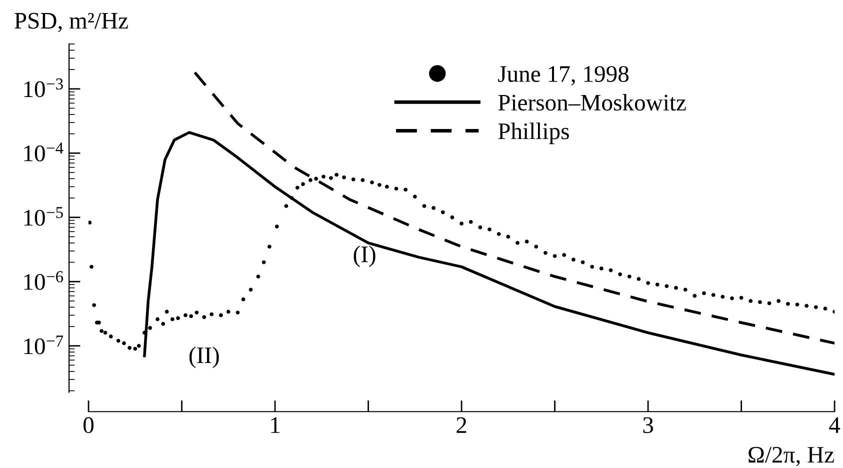  Describe the element at coordinates (44, 280) in the screenshot. I see `y-tick-label: 10$^{−6}$` at that location.